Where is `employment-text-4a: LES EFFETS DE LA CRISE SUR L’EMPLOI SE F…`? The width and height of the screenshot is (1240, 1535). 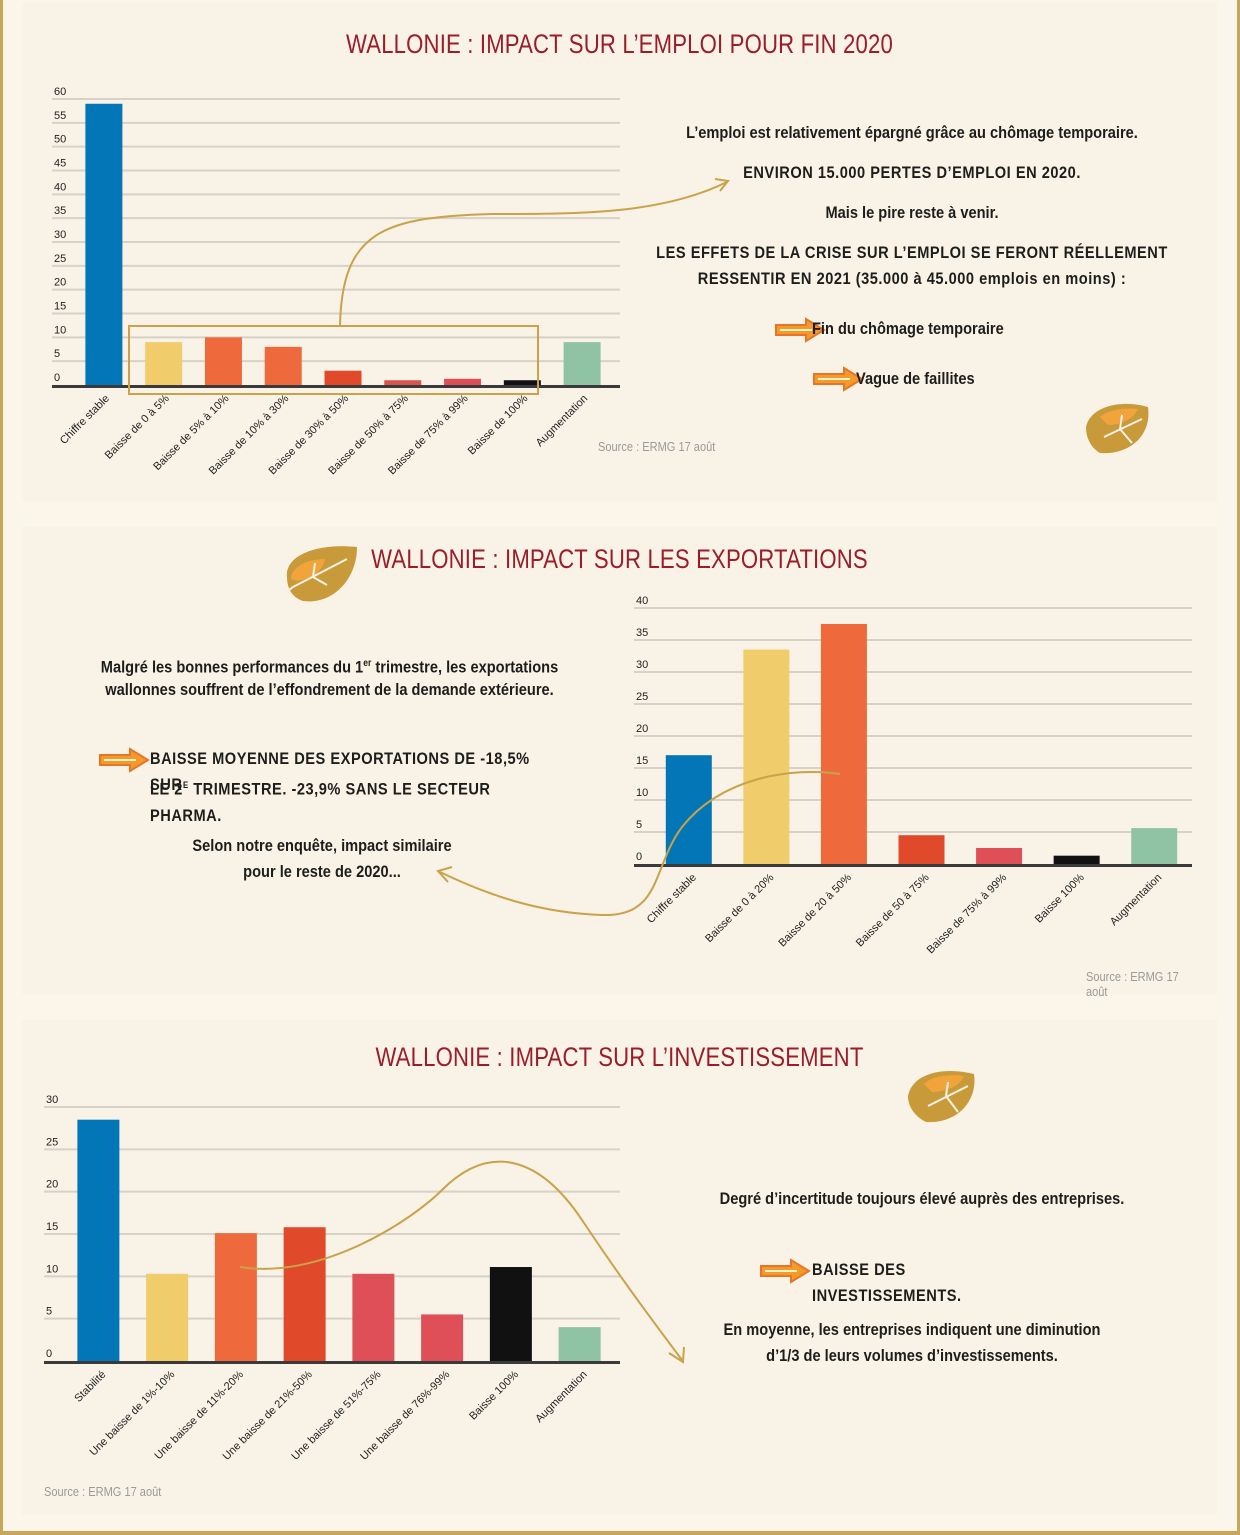 employment-text-4a: LES EFFETS DE LA CRISE SUR L’EMPLOI SE F… is located at coordinates (912, 252).